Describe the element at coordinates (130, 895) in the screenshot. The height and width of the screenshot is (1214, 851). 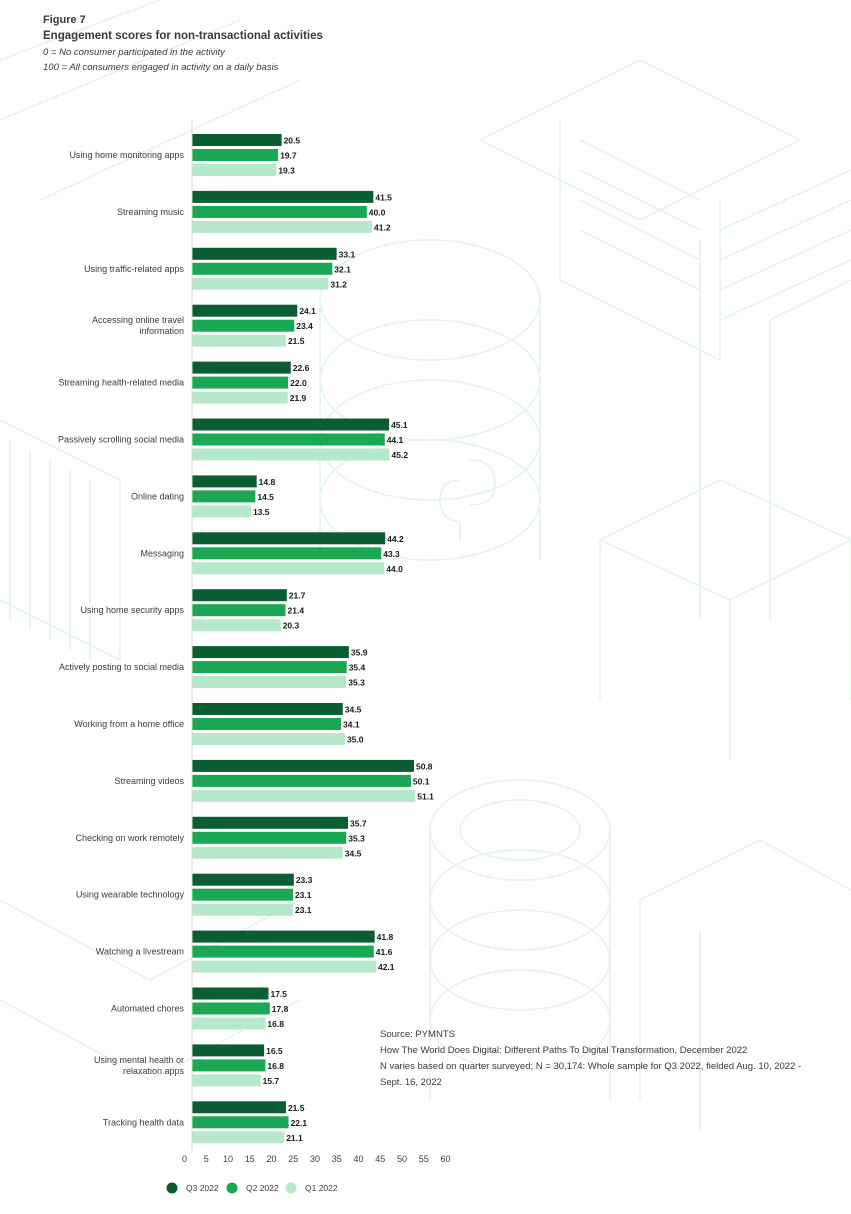
I see `category-label: Using wearable technology` at that location.